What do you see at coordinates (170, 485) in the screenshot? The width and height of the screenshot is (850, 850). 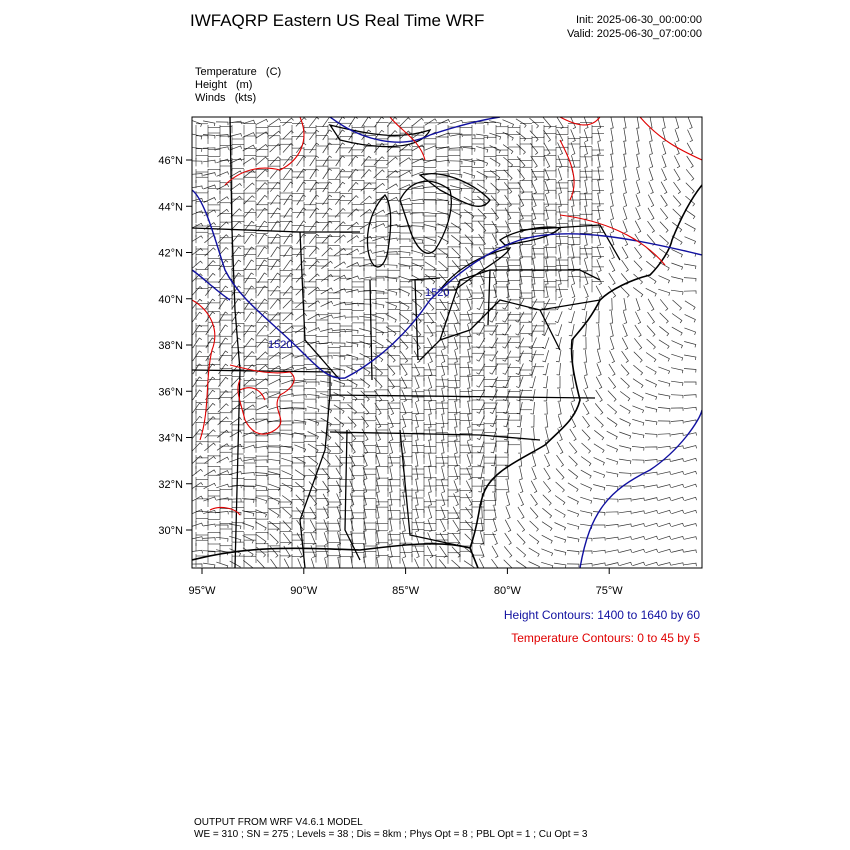 I see `lat-label: 32°N` at bounding box center [170, 485].